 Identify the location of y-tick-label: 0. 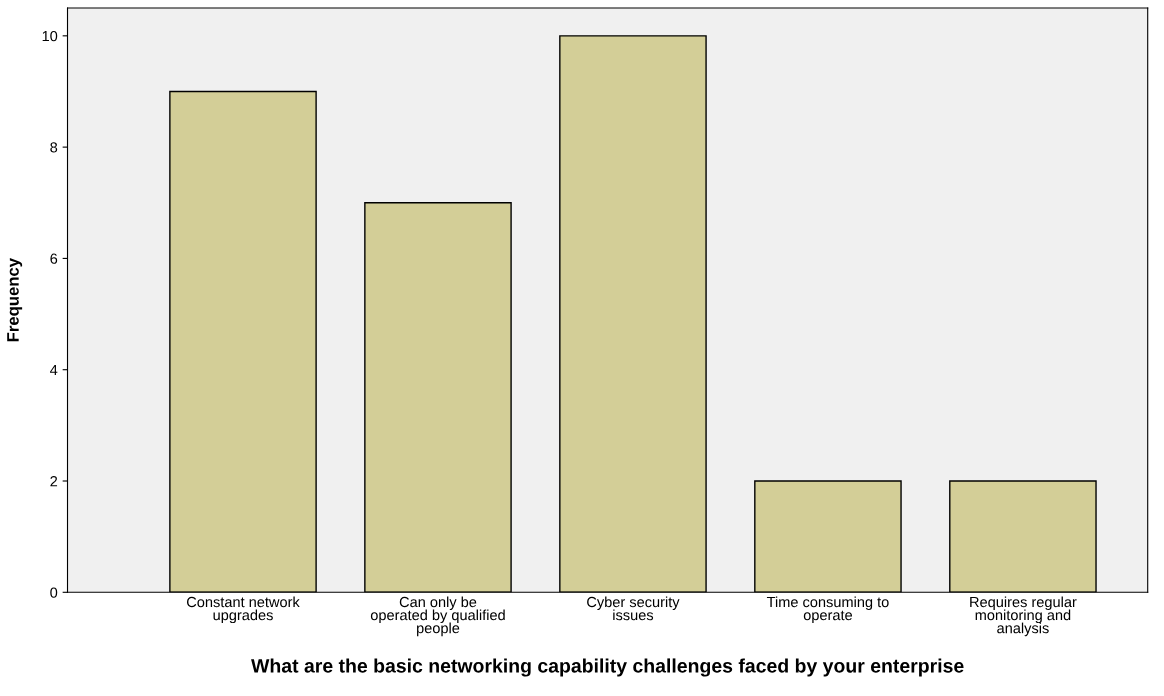
(54, 592).